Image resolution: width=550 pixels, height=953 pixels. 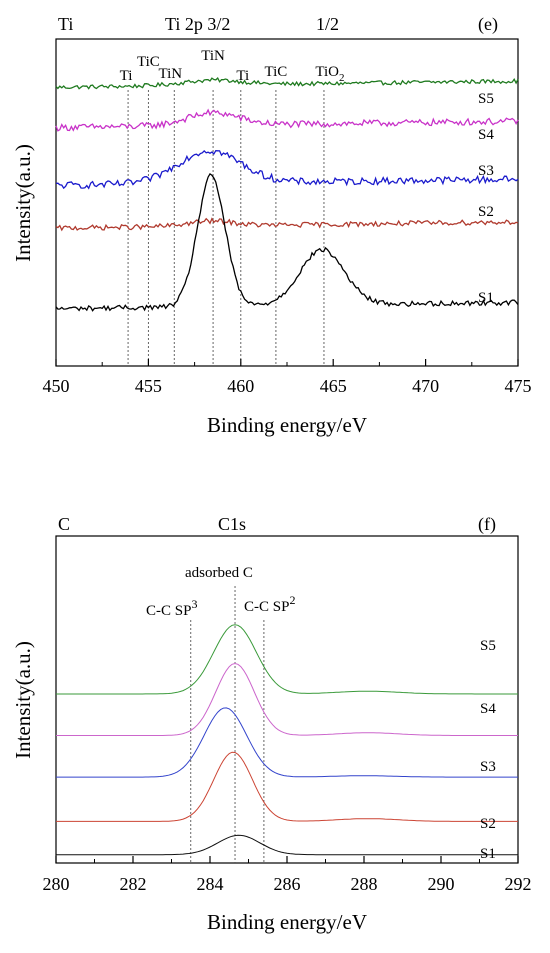 I want to click on panel-f-annotation-sp3: C-C SP3, so click(x=171, y=608).